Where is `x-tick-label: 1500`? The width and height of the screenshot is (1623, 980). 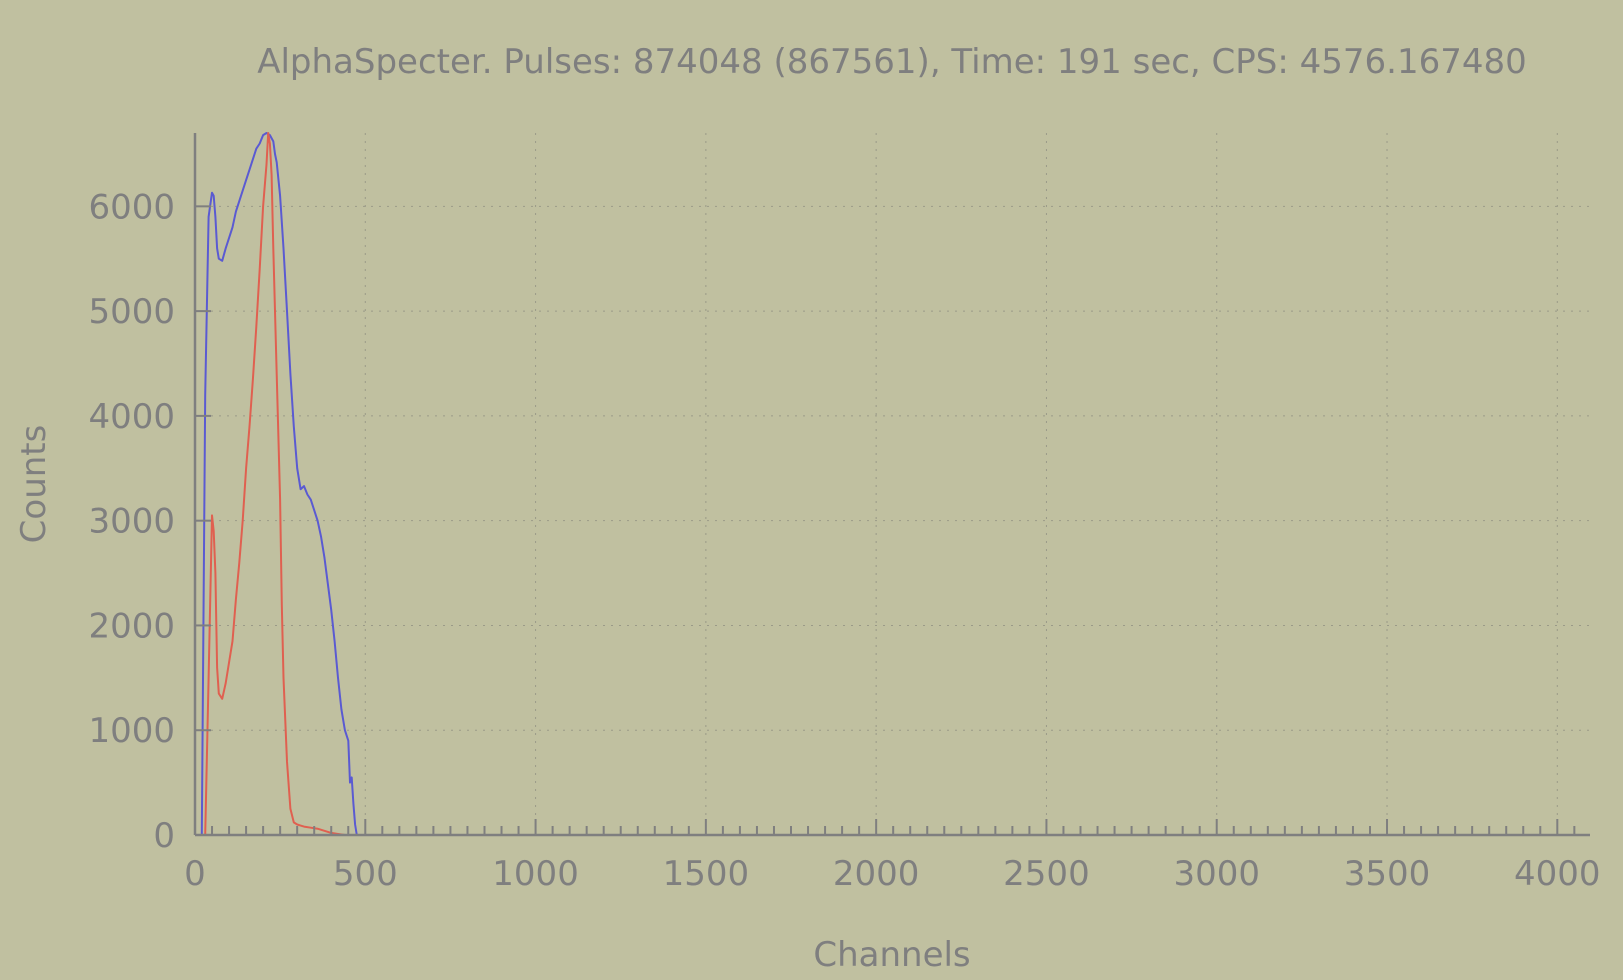 x-tick-label: 1500 is located at coordinates (706, 874).